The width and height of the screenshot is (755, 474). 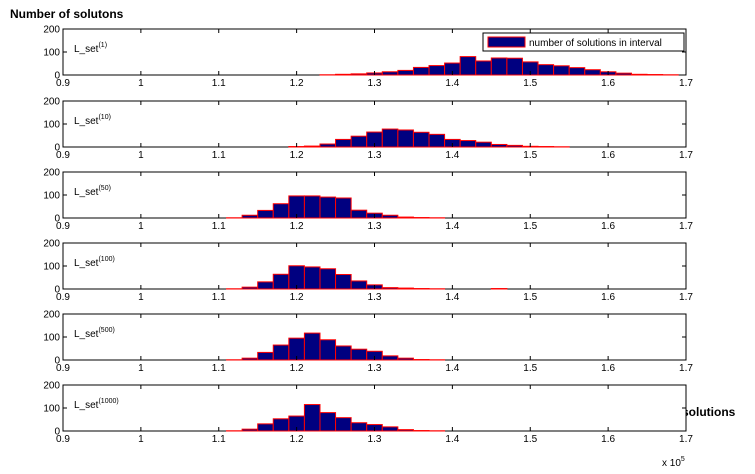 What do you see at coordinates (96, 404) in the screenshot?
I see `panel-label: L_set(1000)` at bounding box center [96, 404].